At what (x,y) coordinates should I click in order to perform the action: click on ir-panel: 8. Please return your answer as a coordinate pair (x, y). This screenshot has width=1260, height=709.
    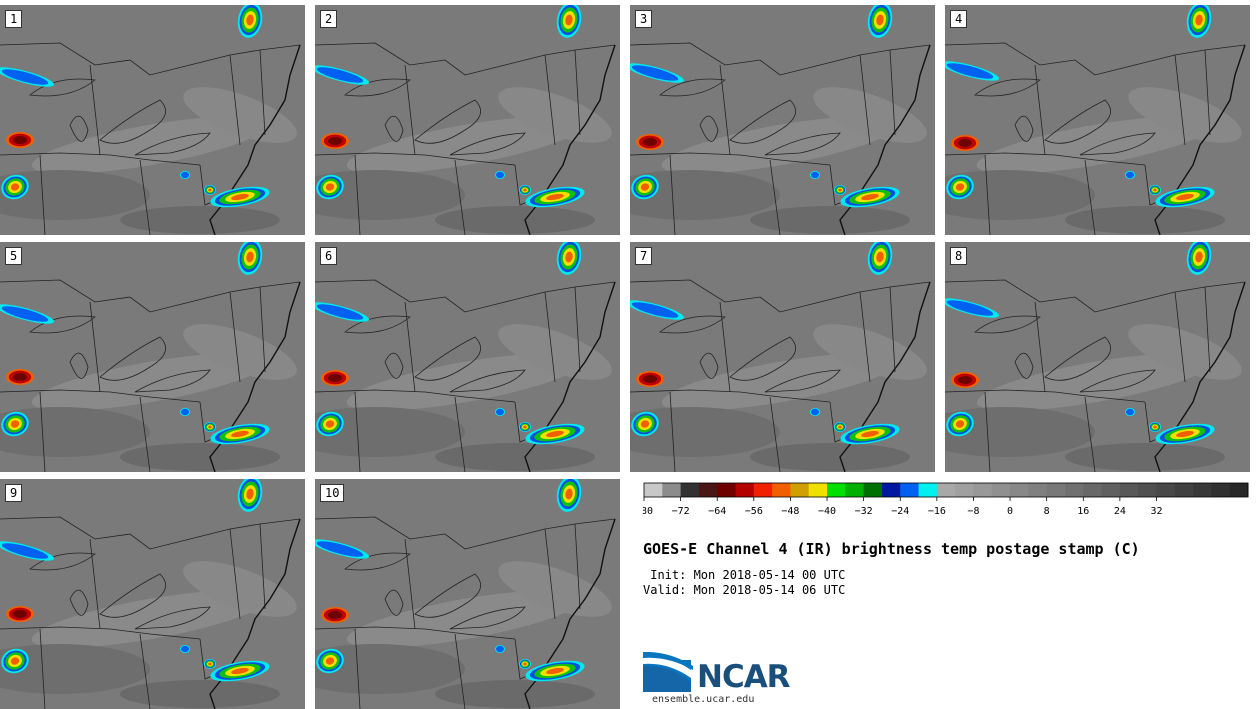
    Looking at the image, I should click on (1097, 357).